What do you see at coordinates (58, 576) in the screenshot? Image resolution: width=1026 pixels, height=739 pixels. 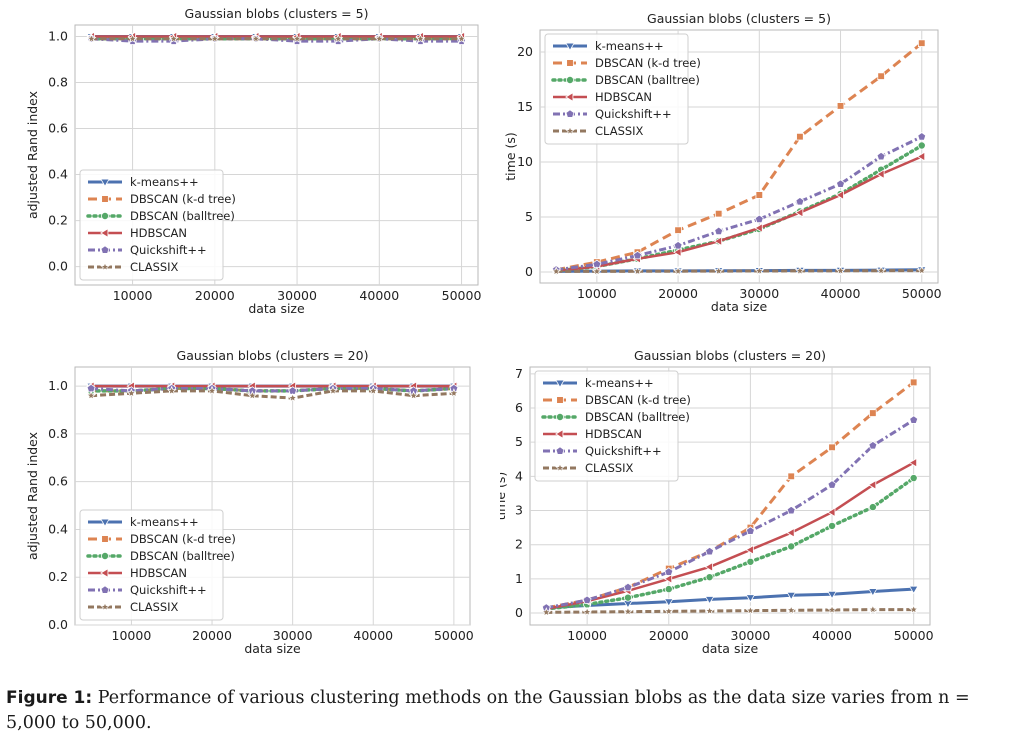 I see `y-tick-label: 0.2` at bounding box center [58, 576].